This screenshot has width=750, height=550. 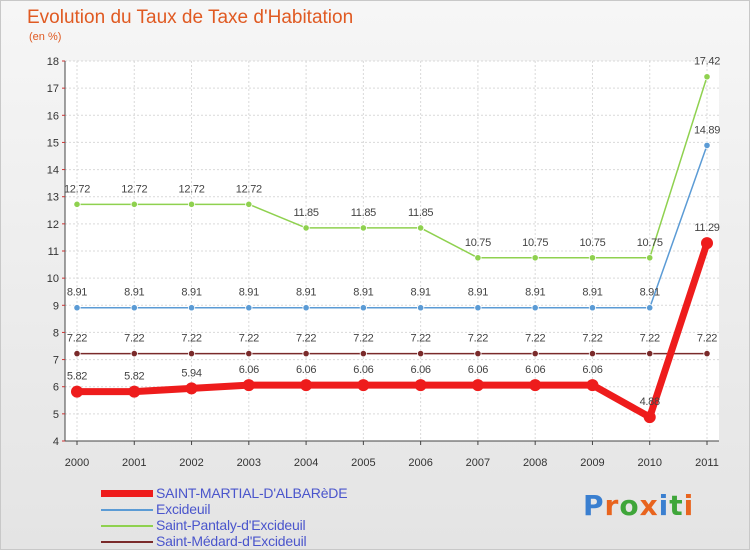 I want to click on x-tick-label: 2009, so click(x=592, y=463).